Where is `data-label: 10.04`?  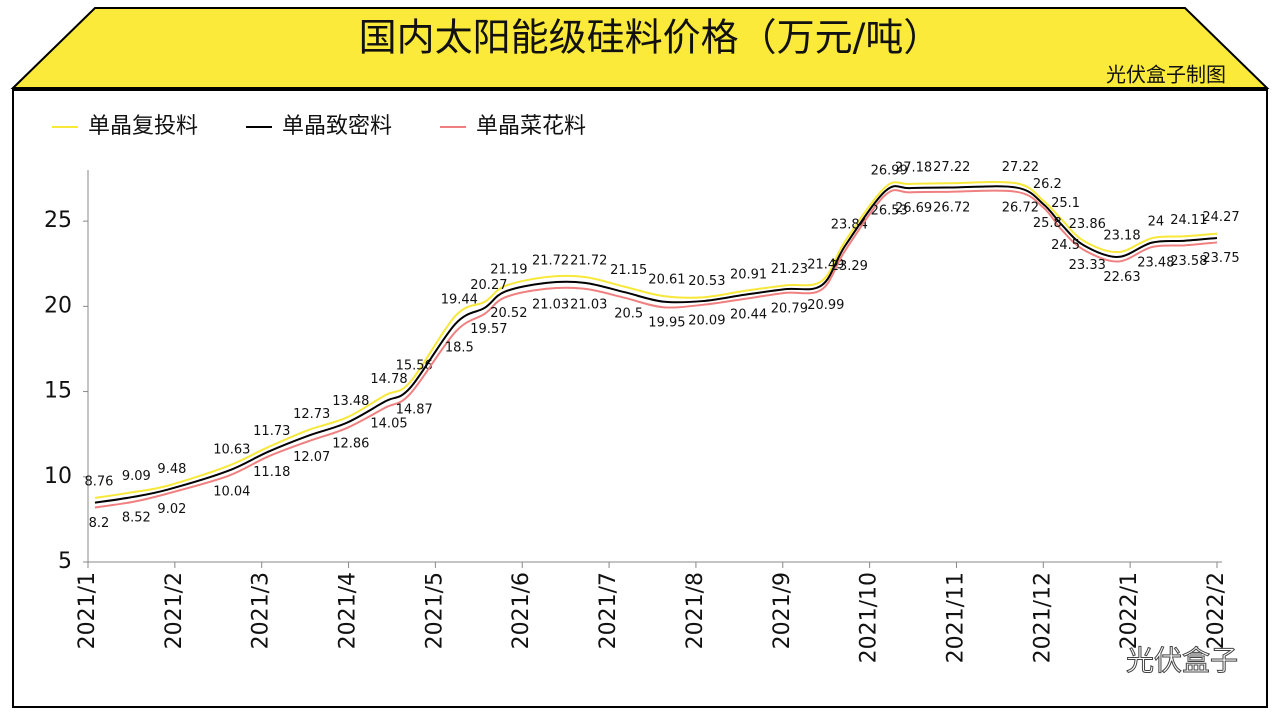 data-label: 10.04 is located at coordinates (231, 492).